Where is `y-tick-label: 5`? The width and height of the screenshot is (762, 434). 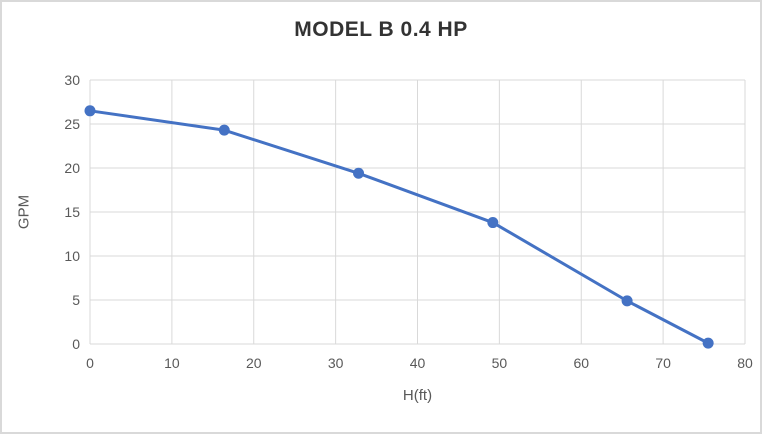
y-tick-label: 5 is located at coordinates (76, 300).